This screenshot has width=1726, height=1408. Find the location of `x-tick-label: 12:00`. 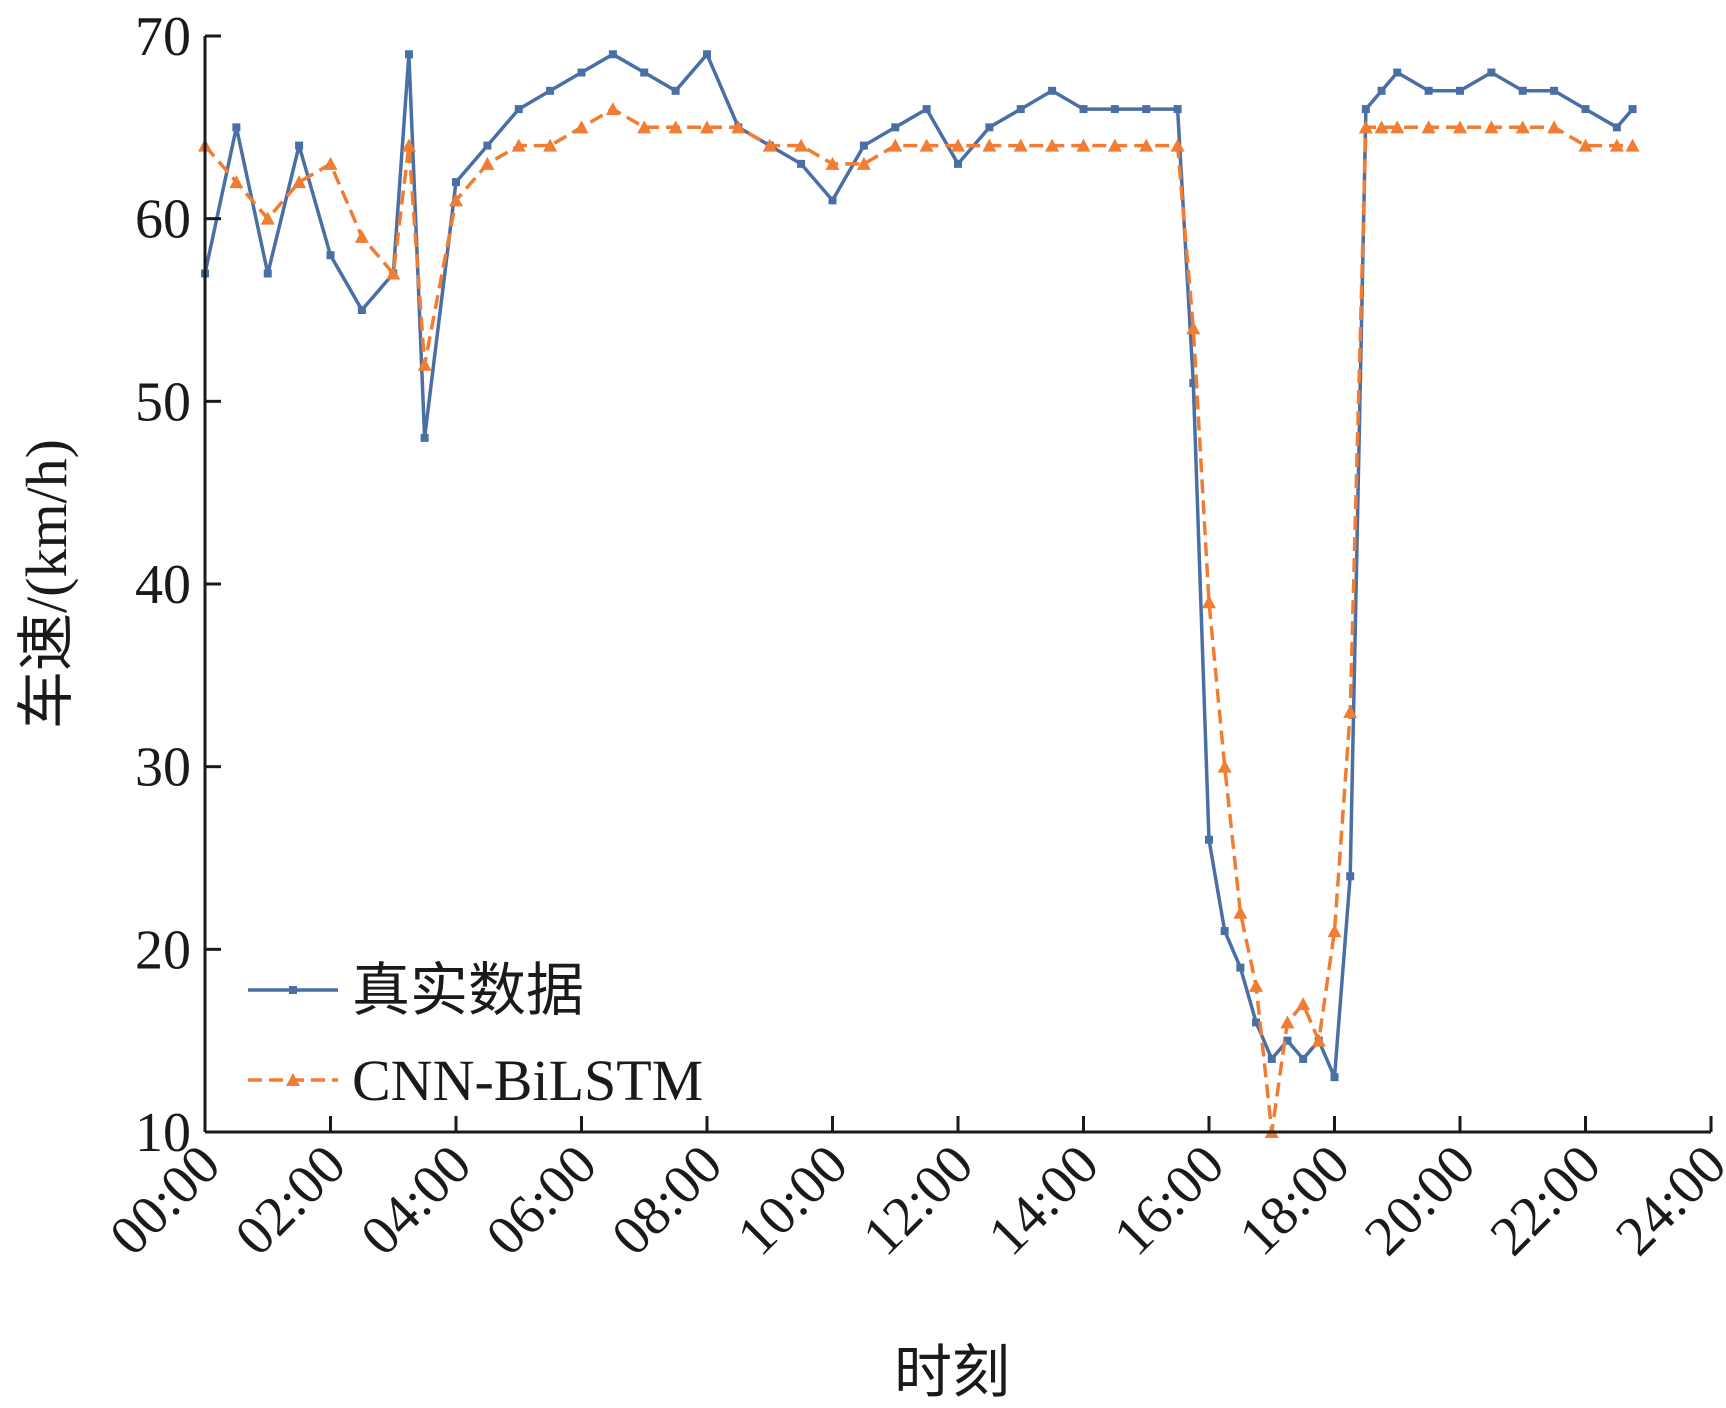

x-tick-label: 12:00 is located at coordinates (918, 1200).